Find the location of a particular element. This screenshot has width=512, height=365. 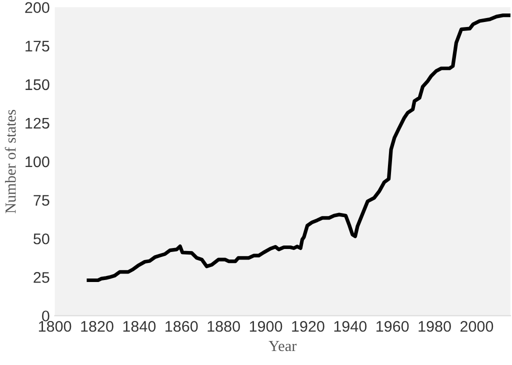

x-tick-label: 1860 is located at coordinates (182, 326).